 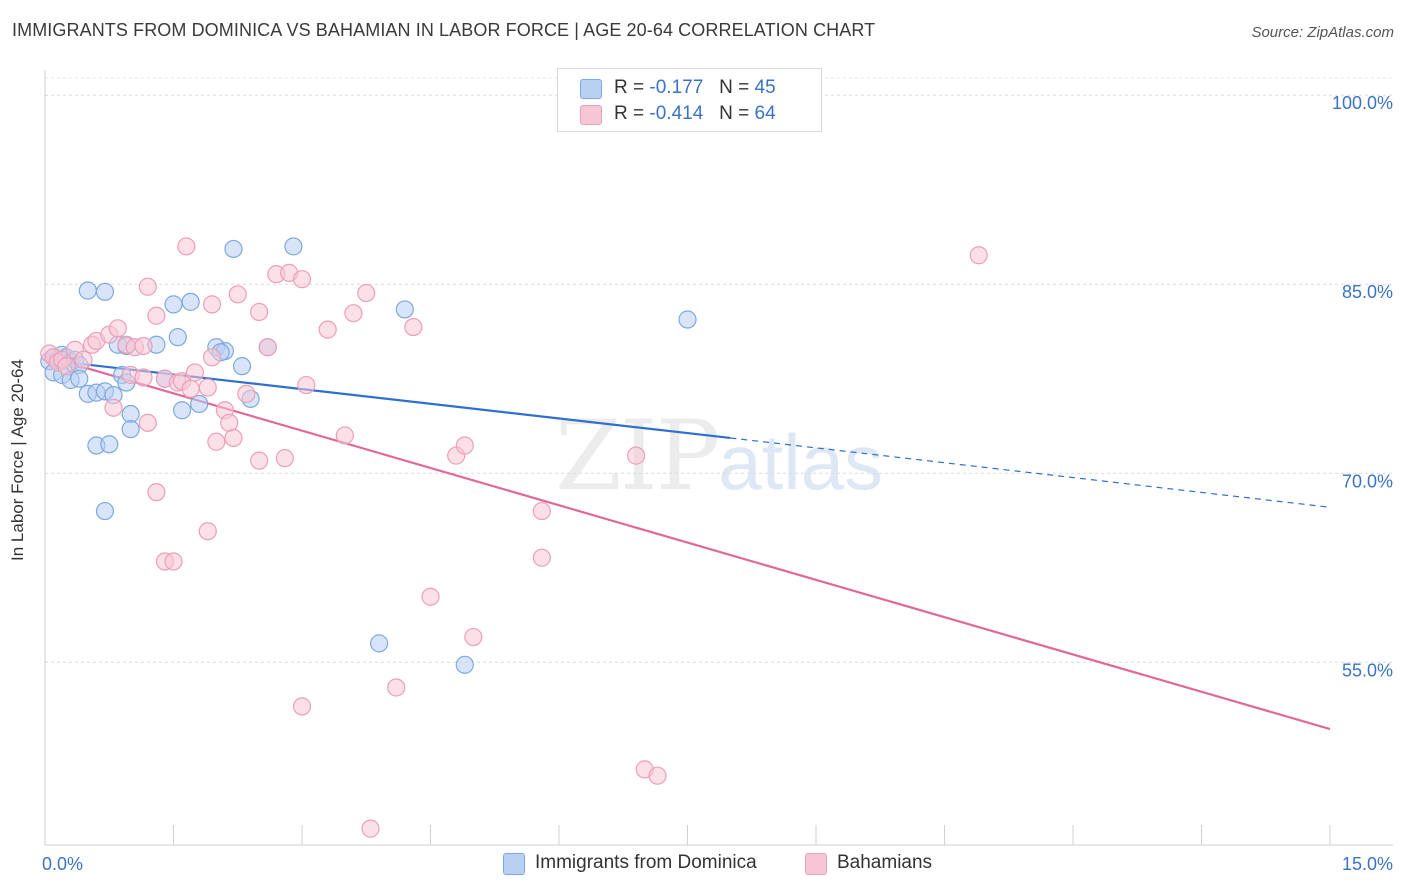 What do you see at coordinates (646, 862) in the screenshot?
I see `series-name-dominica: Immigrants from Dominica` at bounding box center [646, 862].